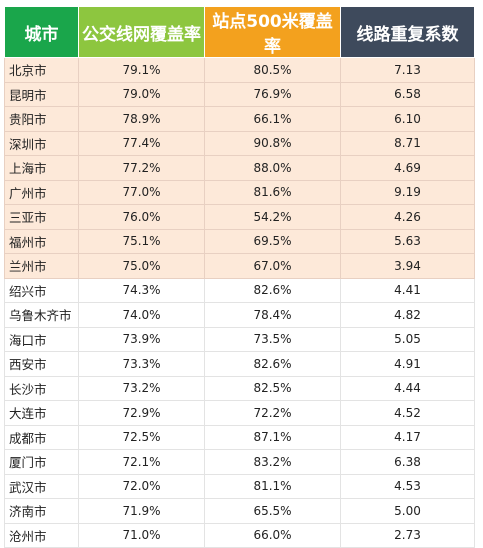  What do you see at coordinates (272, 192) in the screenshot?
I see `station-coverage-cell: 81.6%` at bounding box center [272, 192].